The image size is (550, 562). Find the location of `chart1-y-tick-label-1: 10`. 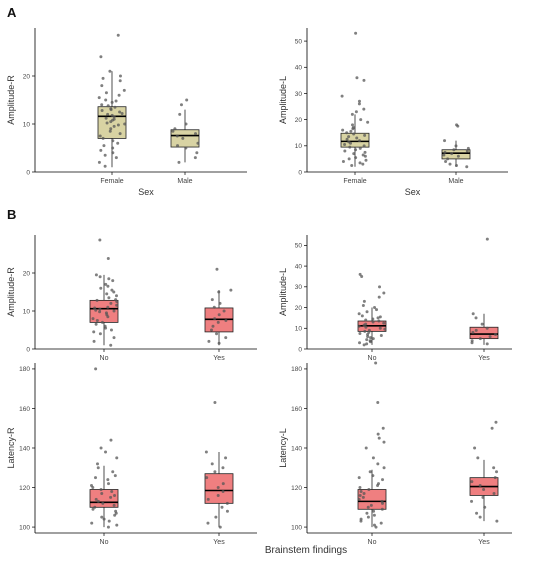

chart1-y-tick-label-1: 10 is located at coordinates (27, 124).